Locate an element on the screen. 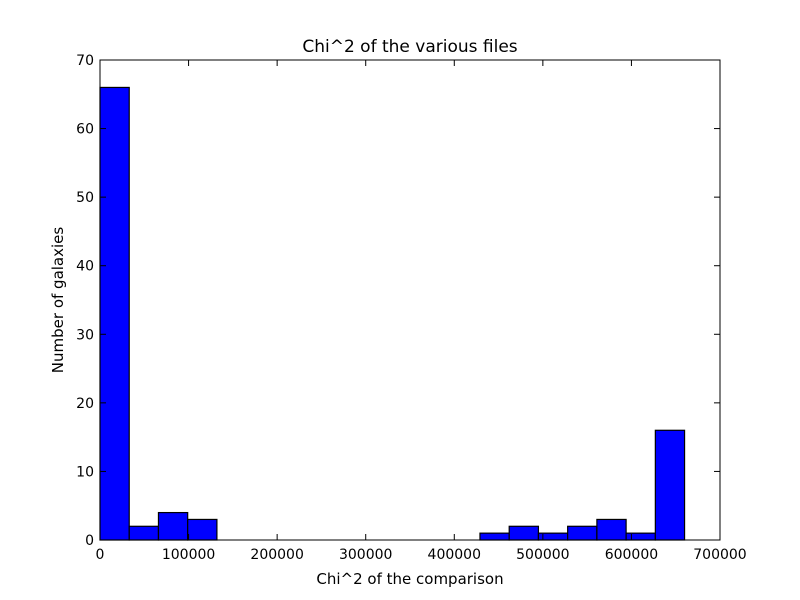 Image resolution: width=800 pixels, height=600 pixels. chart-title: Chi^2 of the various files is located at coordinates (409, 47).